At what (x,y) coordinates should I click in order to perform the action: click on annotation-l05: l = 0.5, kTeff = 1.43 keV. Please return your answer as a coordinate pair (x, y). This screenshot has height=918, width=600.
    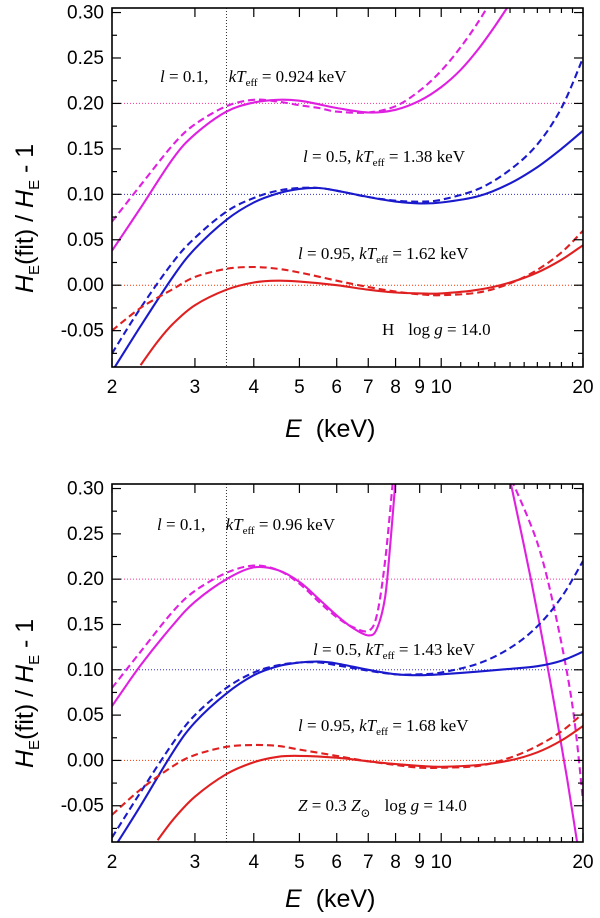
    Looking at the image, I should click on (394, 651).